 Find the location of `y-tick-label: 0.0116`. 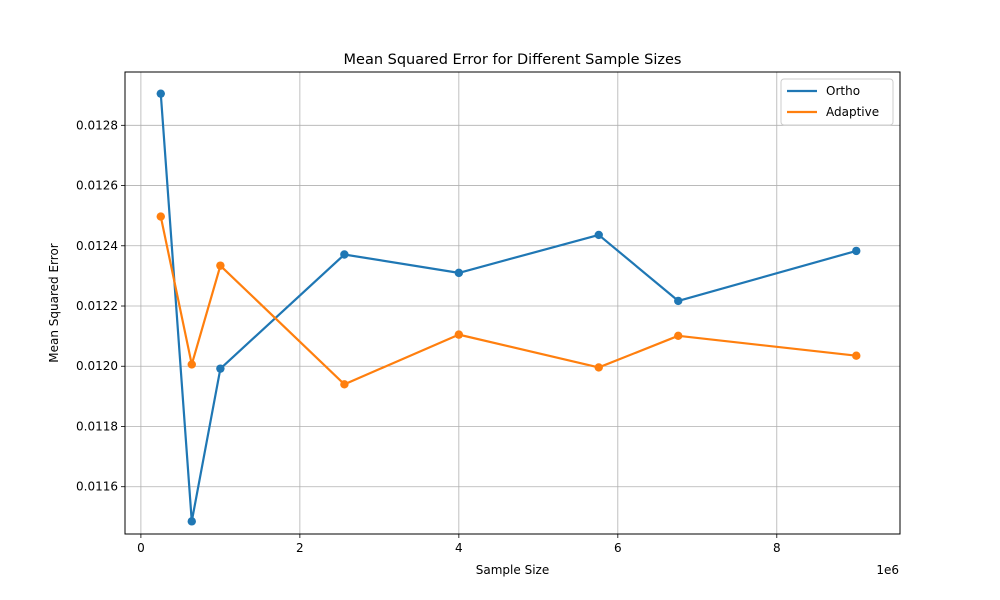

y-tick-label: 0.0116 is located at coordinates (97, 487).